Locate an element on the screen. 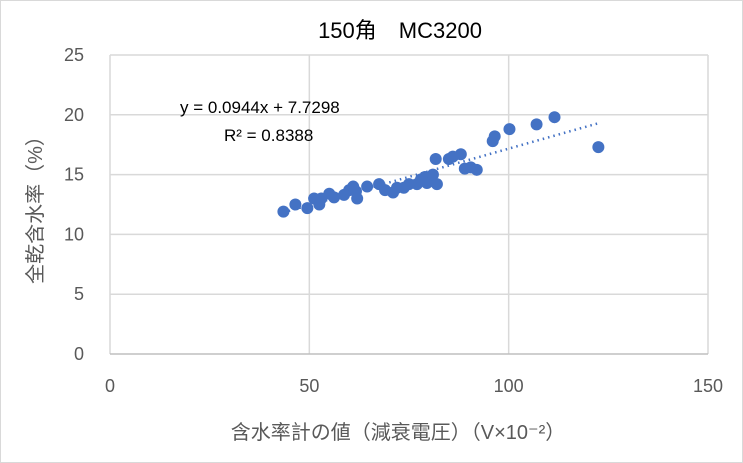 This screenshot has height=463, width=743. x-tick-label: 100 is located at coordinates (509, 386).